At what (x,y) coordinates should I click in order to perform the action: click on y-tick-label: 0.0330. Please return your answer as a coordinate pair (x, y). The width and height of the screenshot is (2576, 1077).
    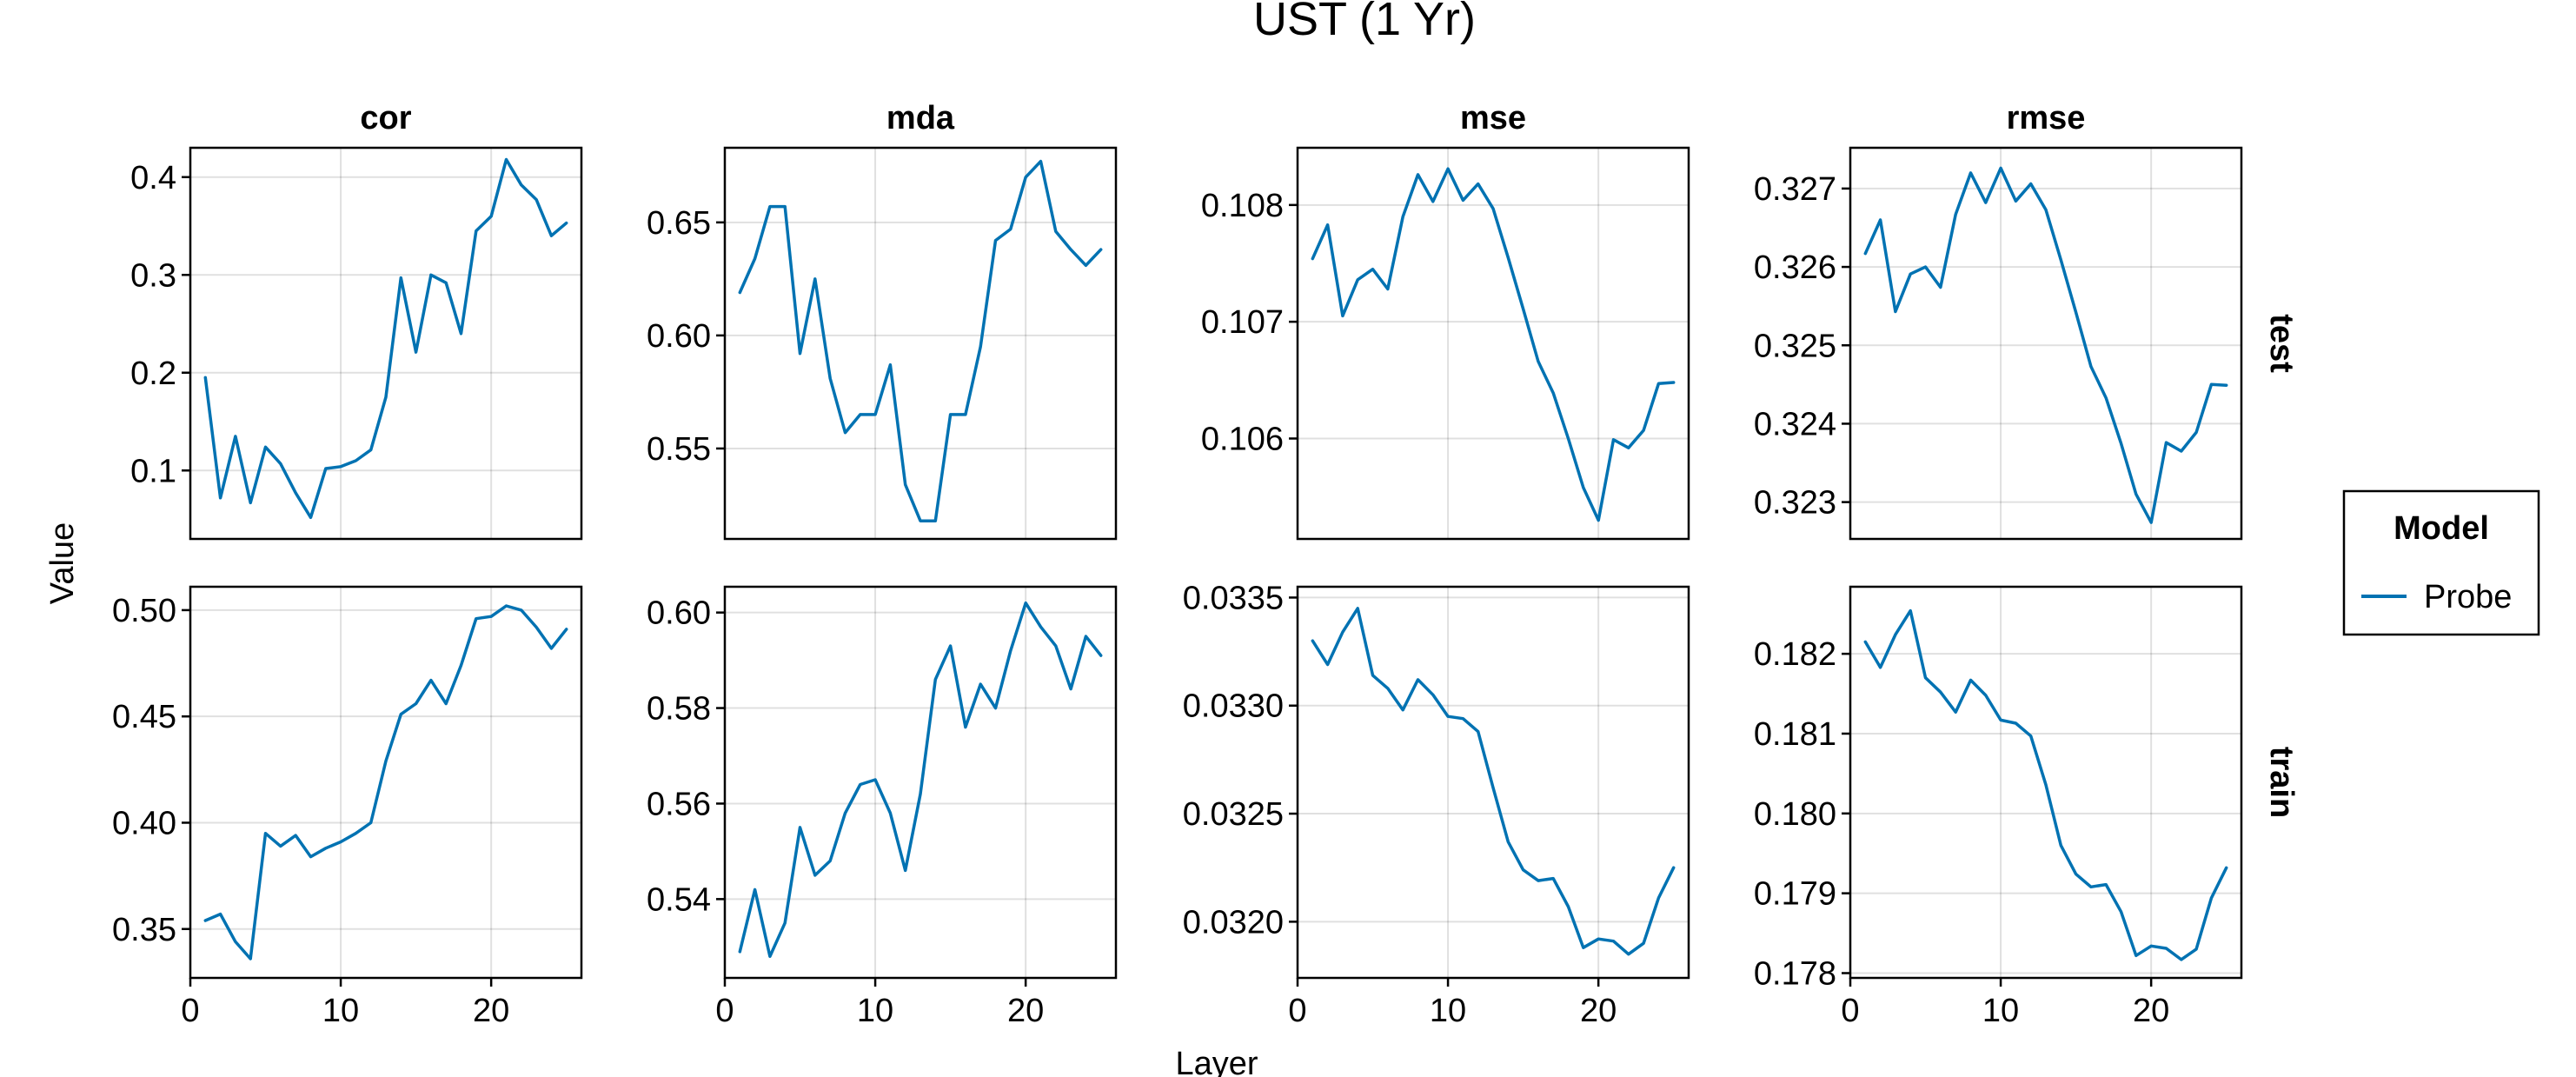
    Looking at the image, I should click on (1233, 706).